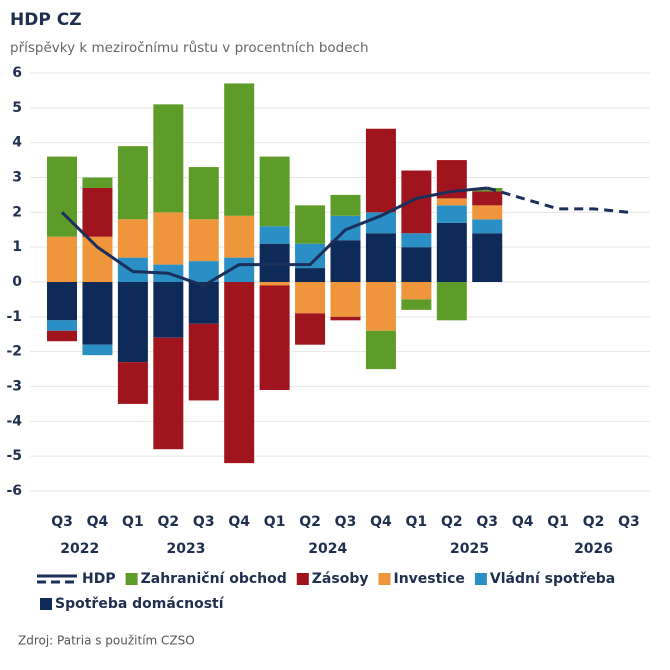 Image resolution: width=670 pixels, height=670 pixels. What do you see at coordinates (17, 108) in the screenshot?
I see `y-tick-label: 5` at bounding box center [17, 108].